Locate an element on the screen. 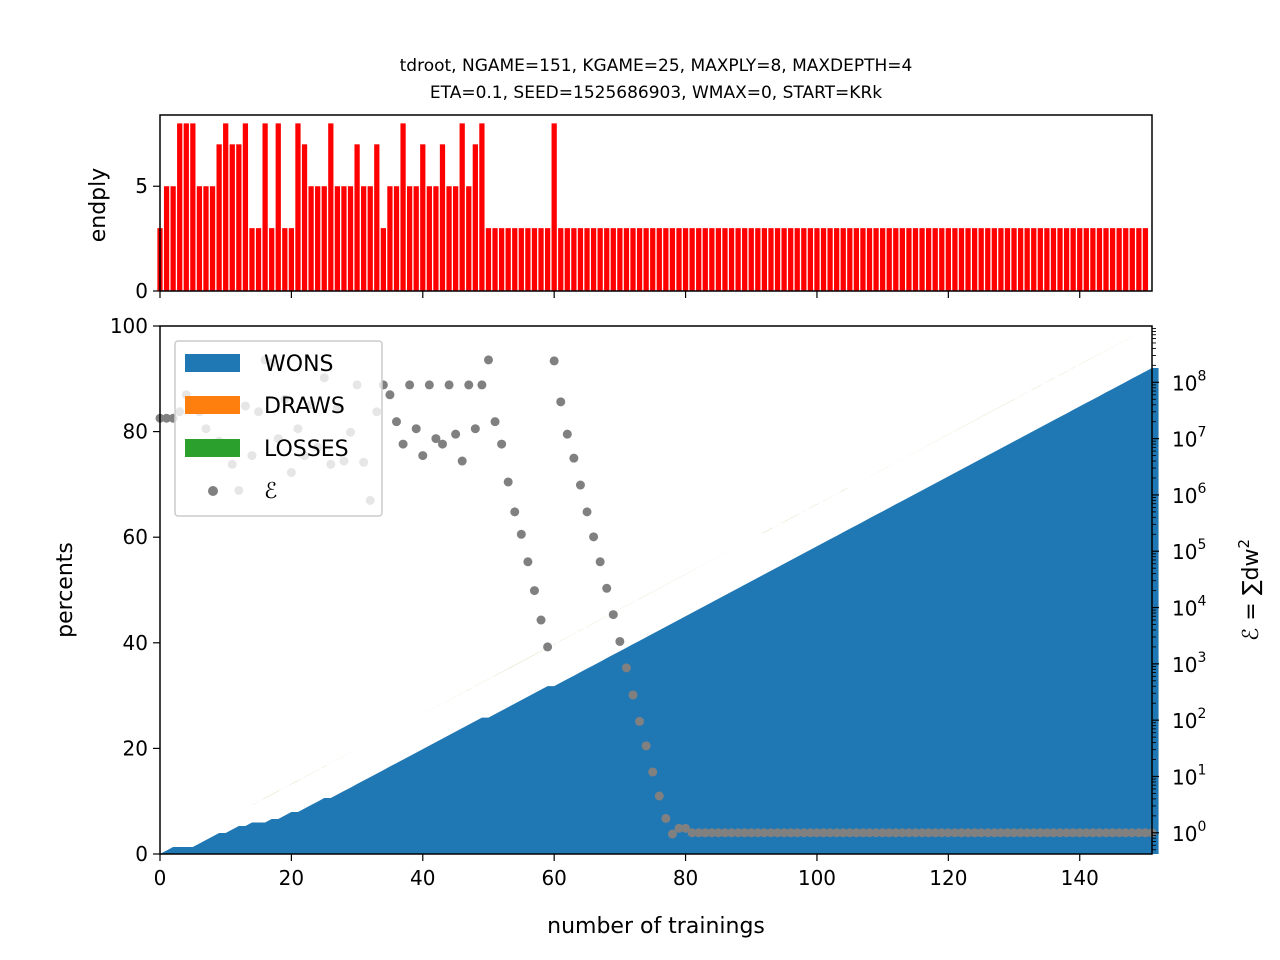 This screenshot has width=1280, height=960. legend-box is located at coordinates (278, 428).